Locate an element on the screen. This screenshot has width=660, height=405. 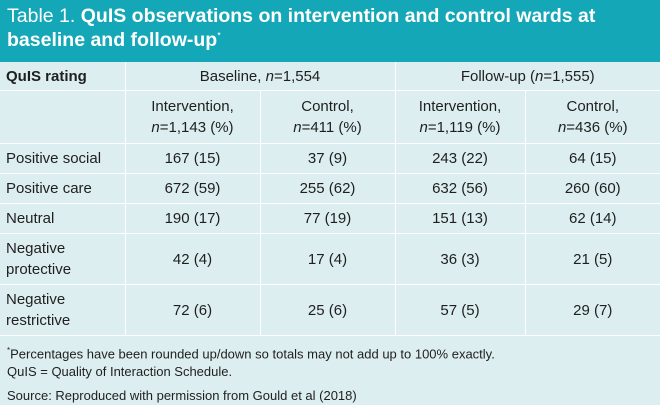
value-cell: 72 (6) is located at coordinates (193, 310).